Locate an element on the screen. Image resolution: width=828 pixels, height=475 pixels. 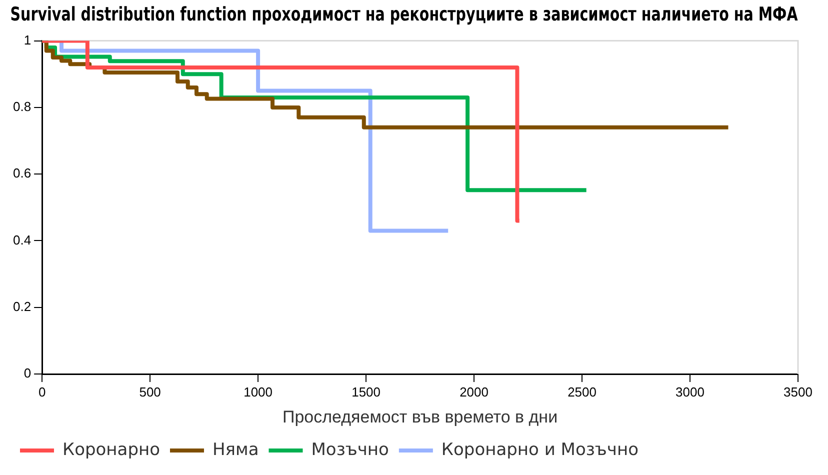
chart-title: Survival distribution function проходимост на реконструциите в зависимост наличието на МФА is located at coordinates (404, 13).